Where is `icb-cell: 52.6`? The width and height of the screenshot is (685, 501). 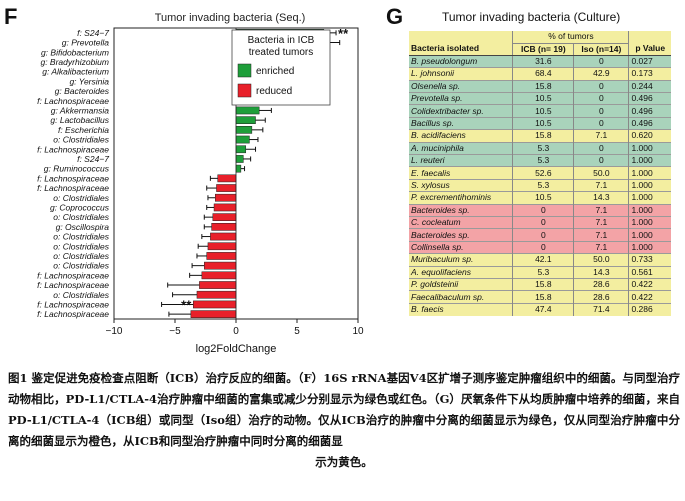
icb-cell: 52.6 is located at coordinates (543, 173).